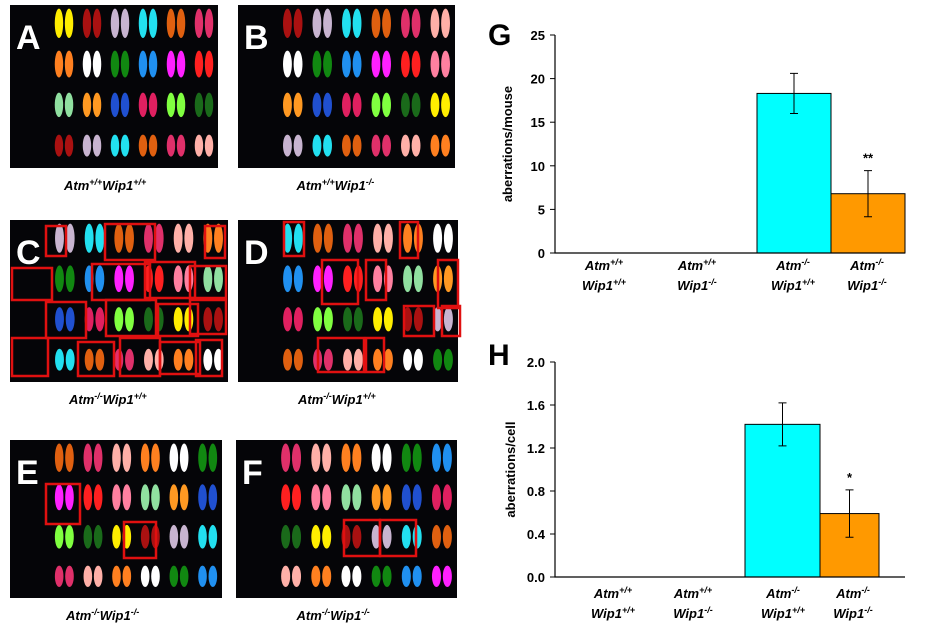 The width and height of the screenshot is (952, 633). Describe the element at coordinates (538, 166) in the screenshot. I see `y-tick-label: 10` at that location.